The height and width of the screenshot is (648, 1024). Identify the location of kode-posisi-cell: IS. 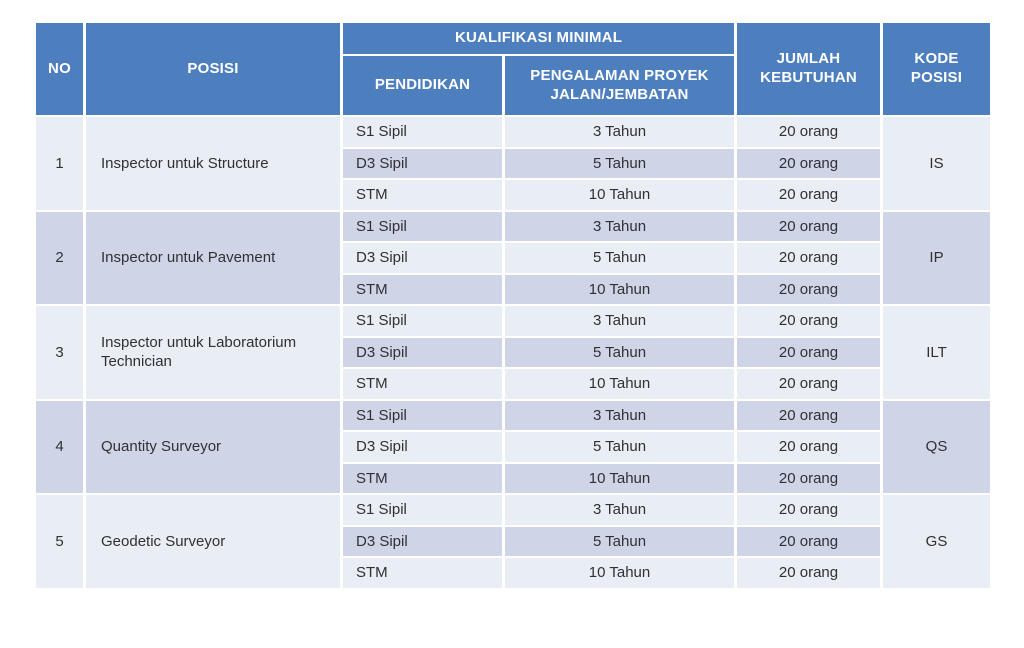
(936, 163).